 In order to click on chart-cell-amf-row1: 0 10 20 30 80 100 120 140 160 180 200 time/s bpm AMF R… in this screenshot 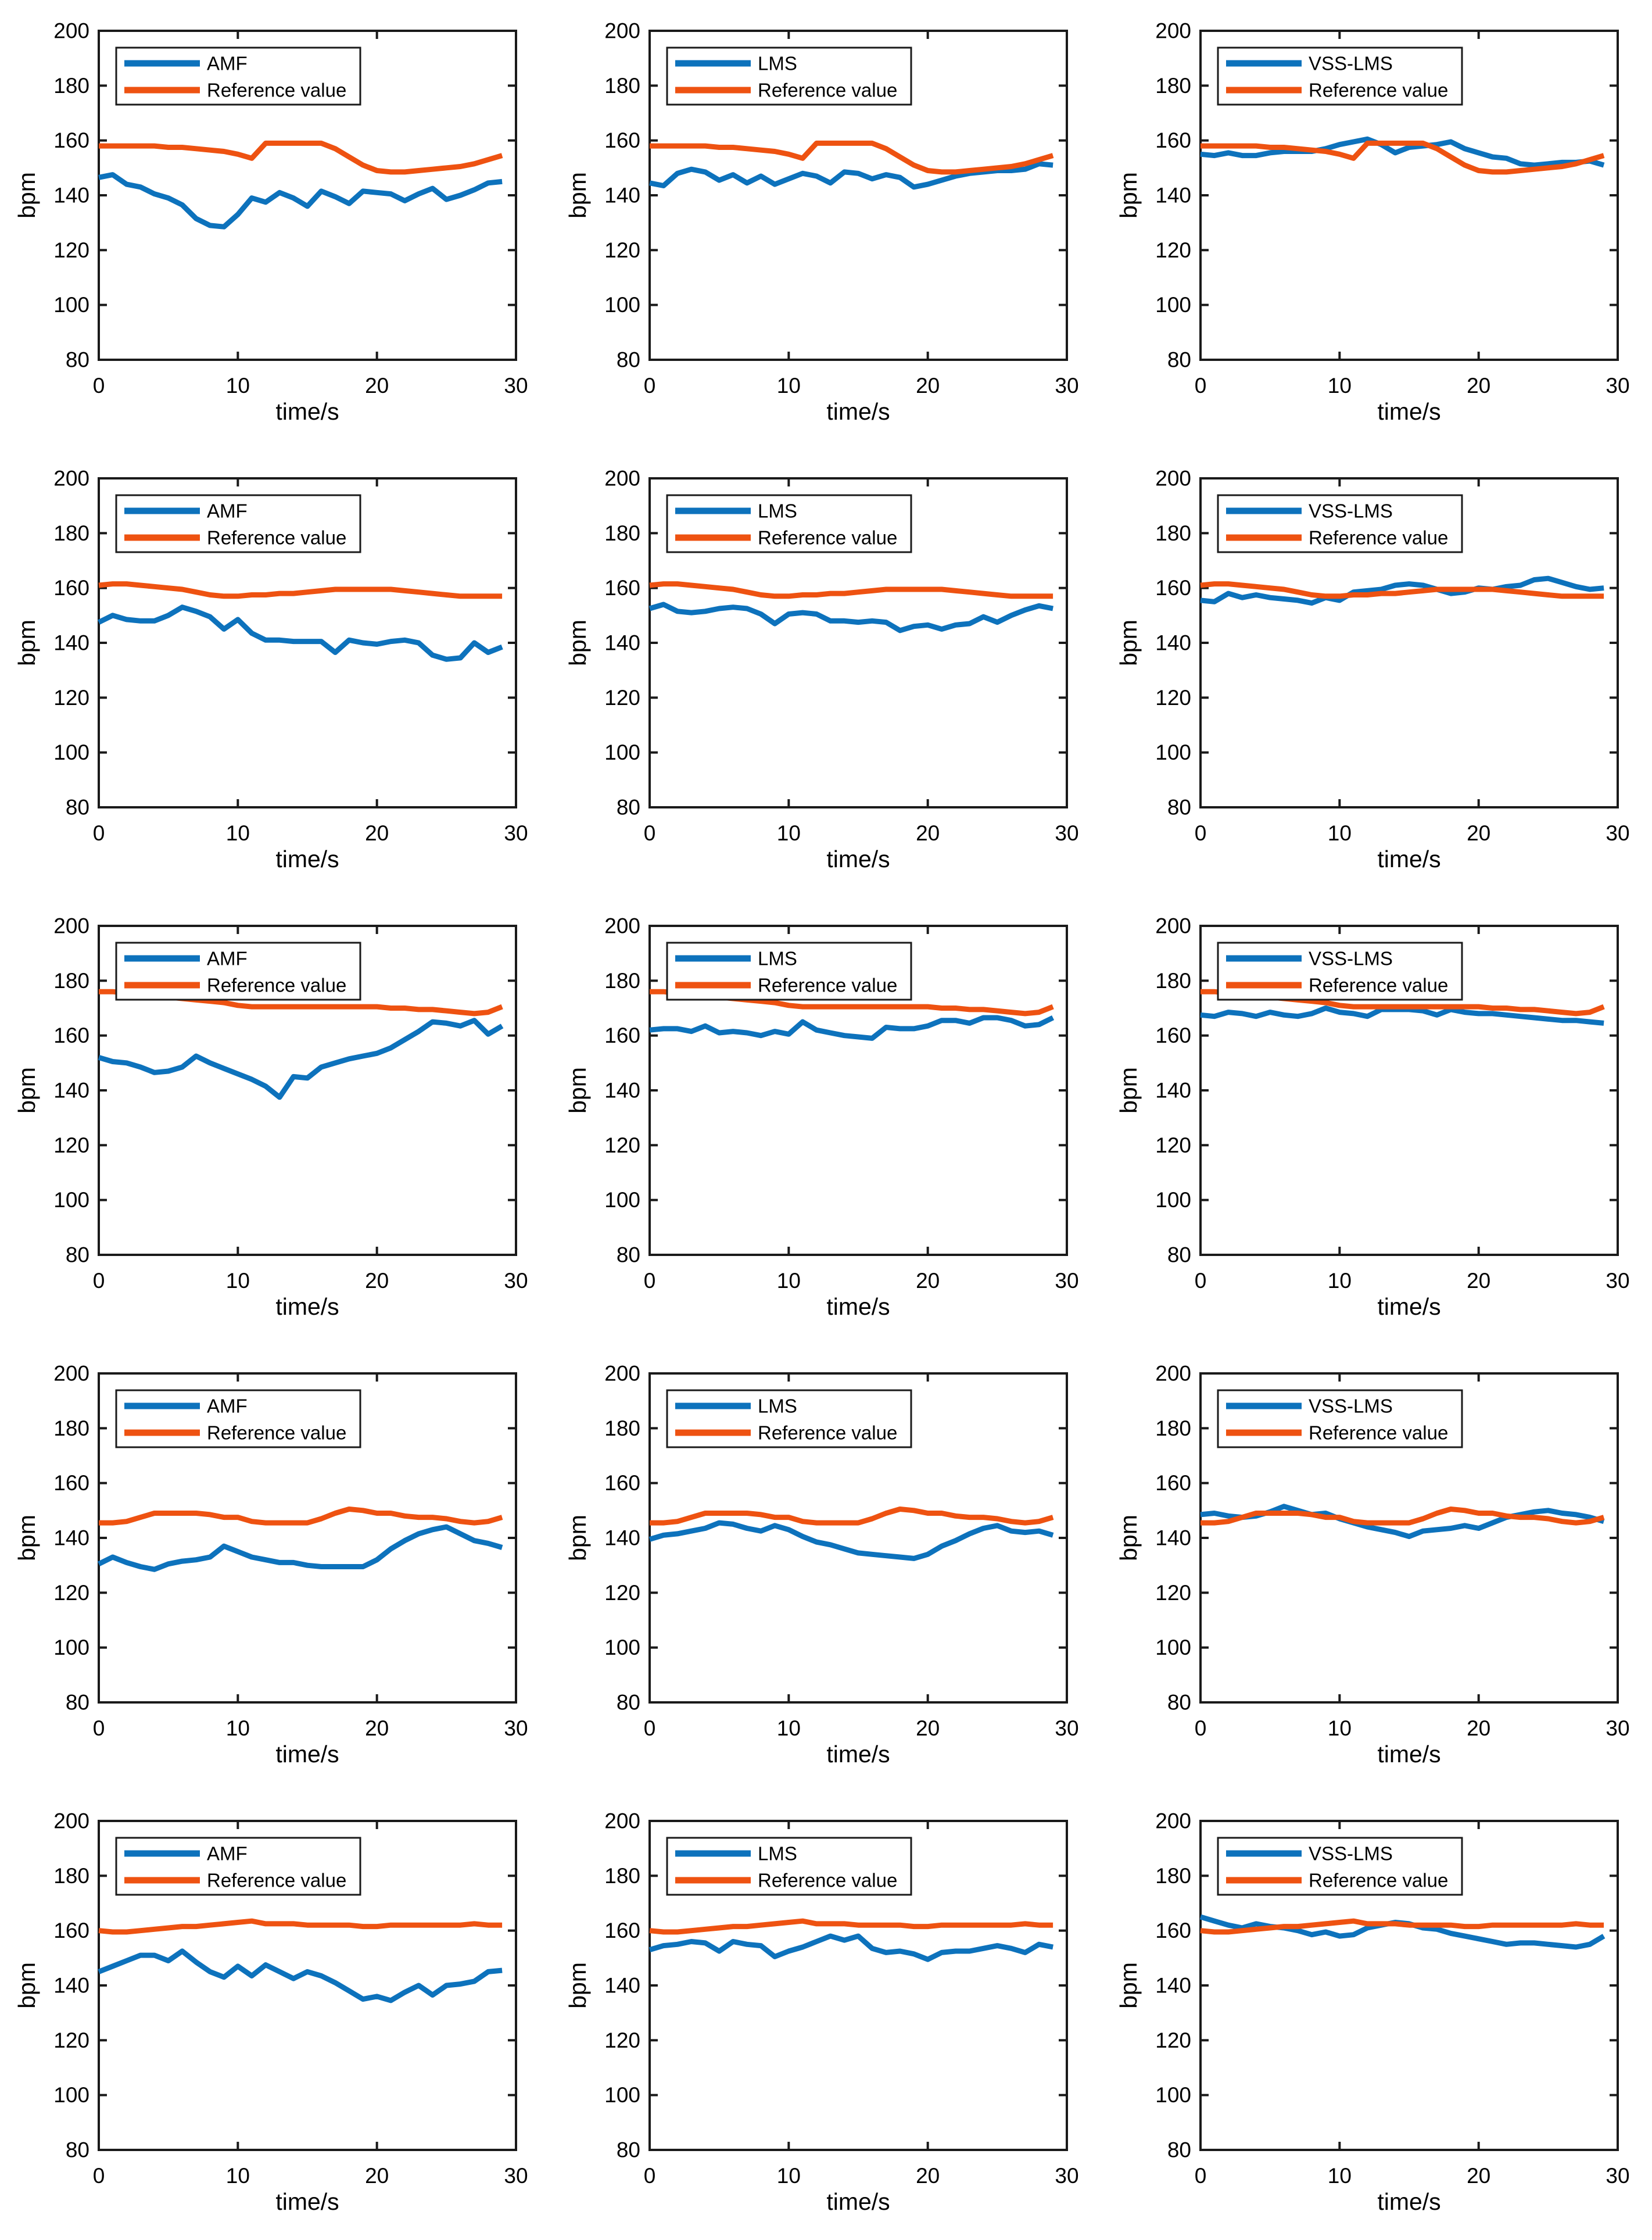, I will do `click(275, 224)`.